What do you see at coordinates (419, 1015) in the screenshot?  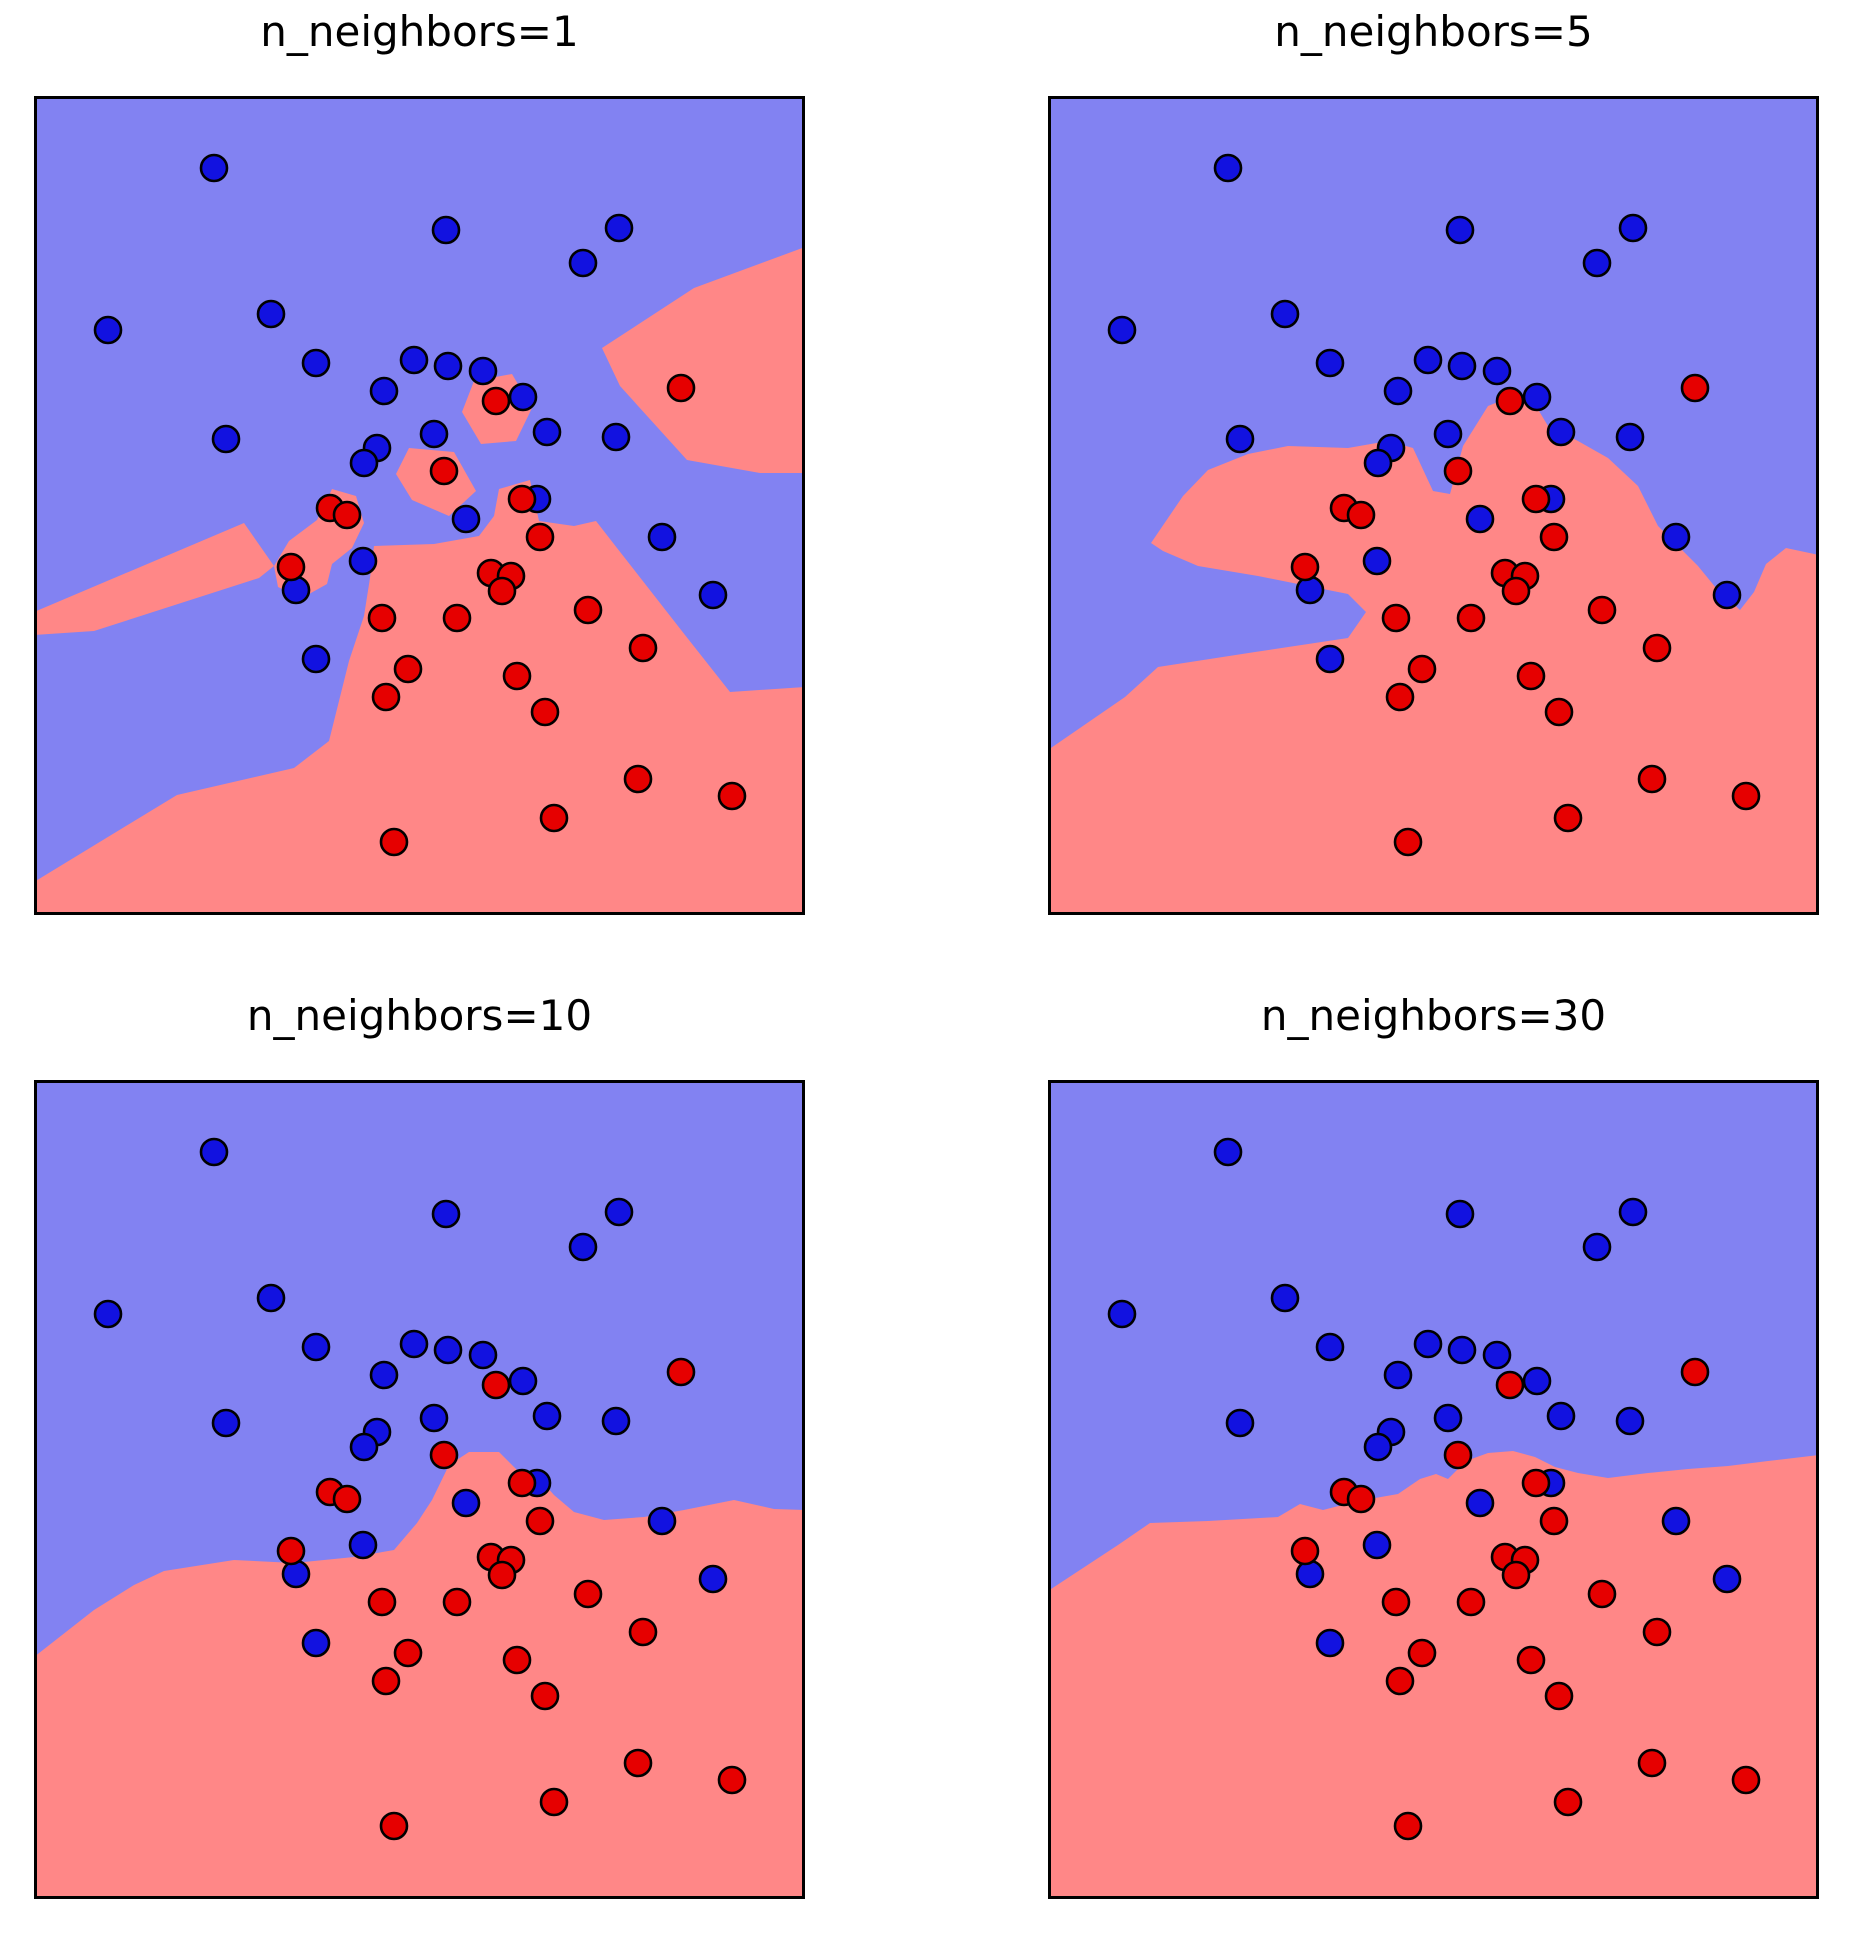 I see `subplot-title-n10: n_neighbors=10` at bounding box center [419, 1015].